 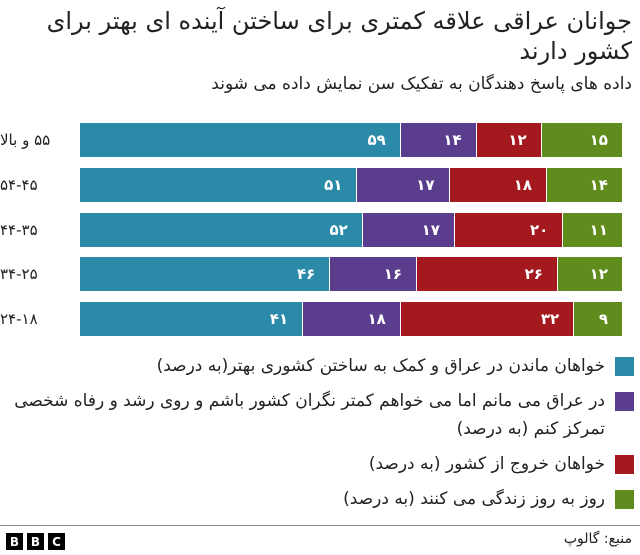 What do you see at coordinates (19, 274) in the screenshot?
I see `row-label: ۳۴-۲۵` at bounding box center [19, 274].